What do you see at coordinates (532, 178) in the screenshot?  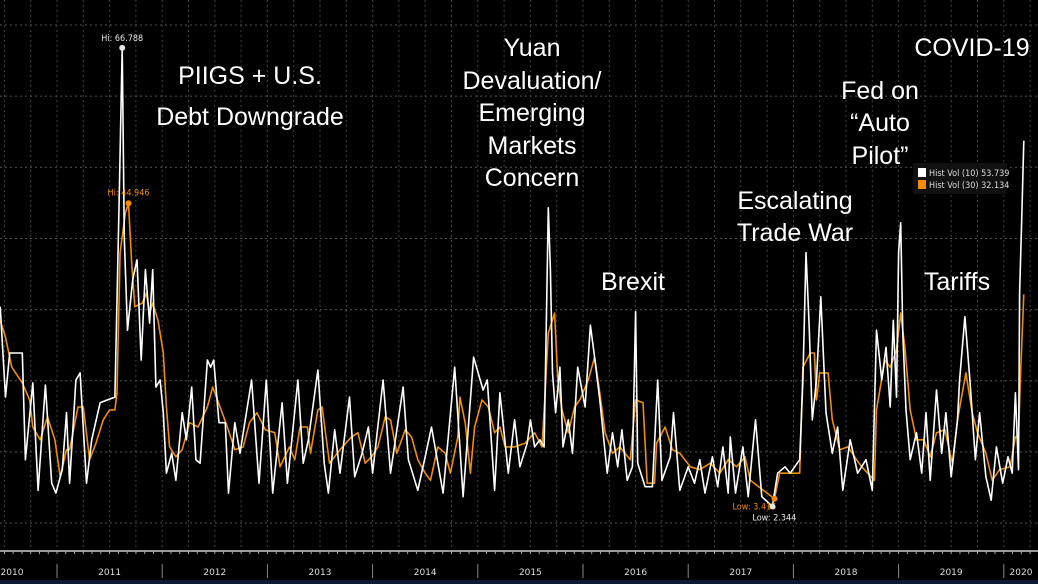 I see `annotation-yuan-line5: Concern` at bounding box center [532, 178].